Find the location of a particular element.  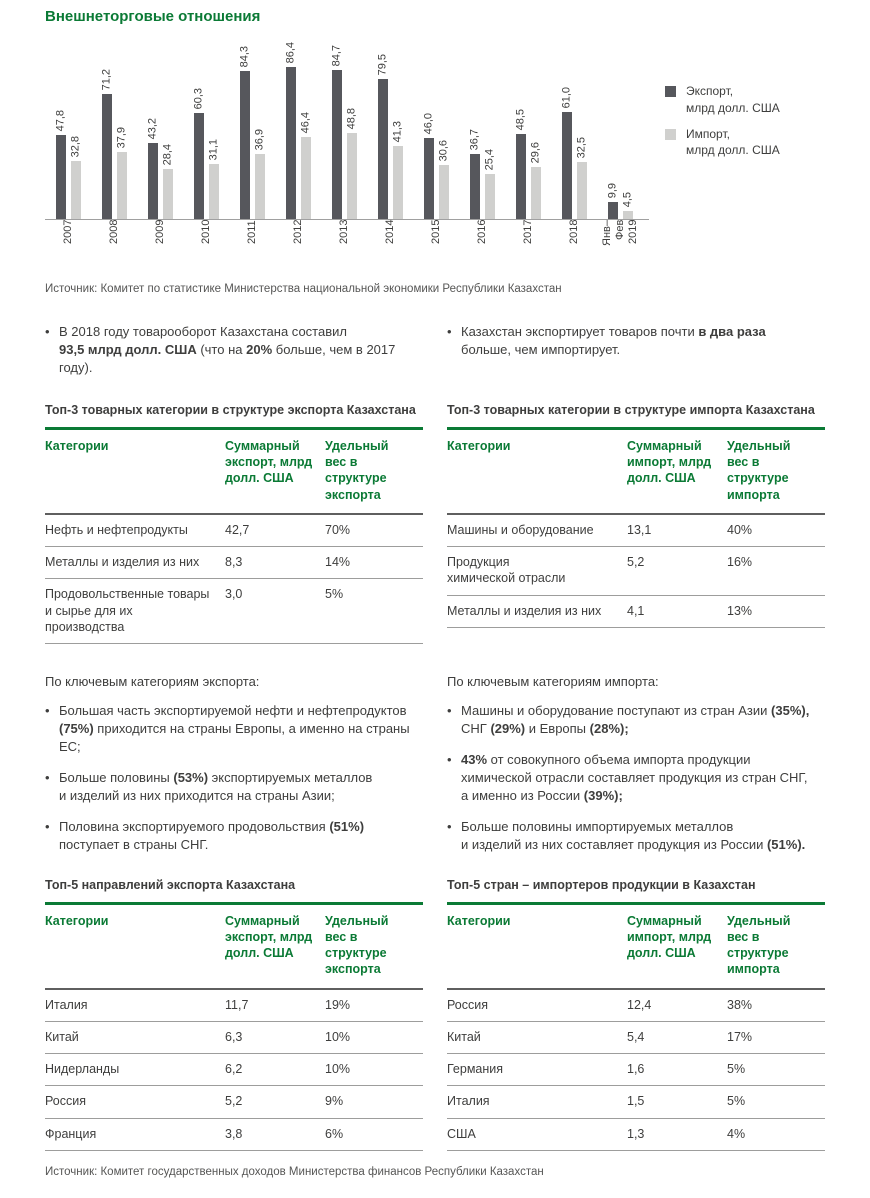

table-row: Нидерланды 6,2 10% is located at coordinates (234, 1070).